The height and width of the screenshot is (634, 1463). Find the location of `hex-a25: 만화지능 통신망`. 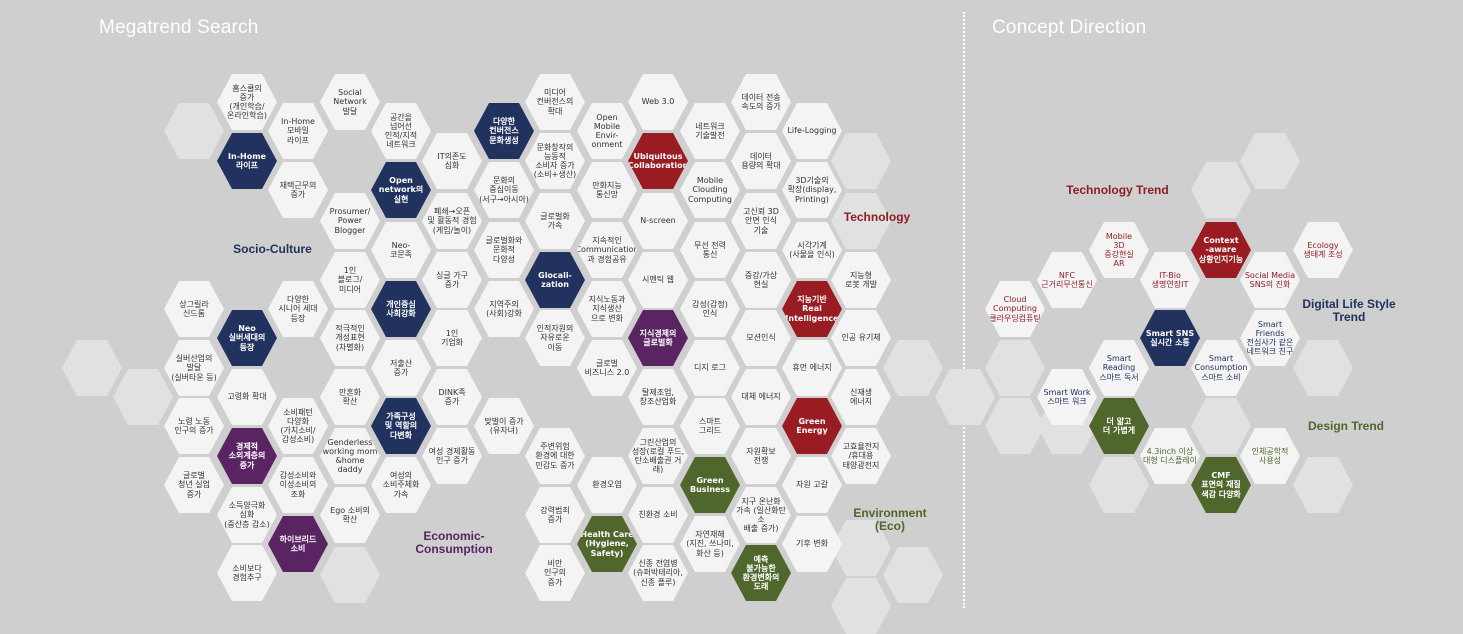

hex-a25: 만화지능 통신망 is located at coordinates (607, 190).